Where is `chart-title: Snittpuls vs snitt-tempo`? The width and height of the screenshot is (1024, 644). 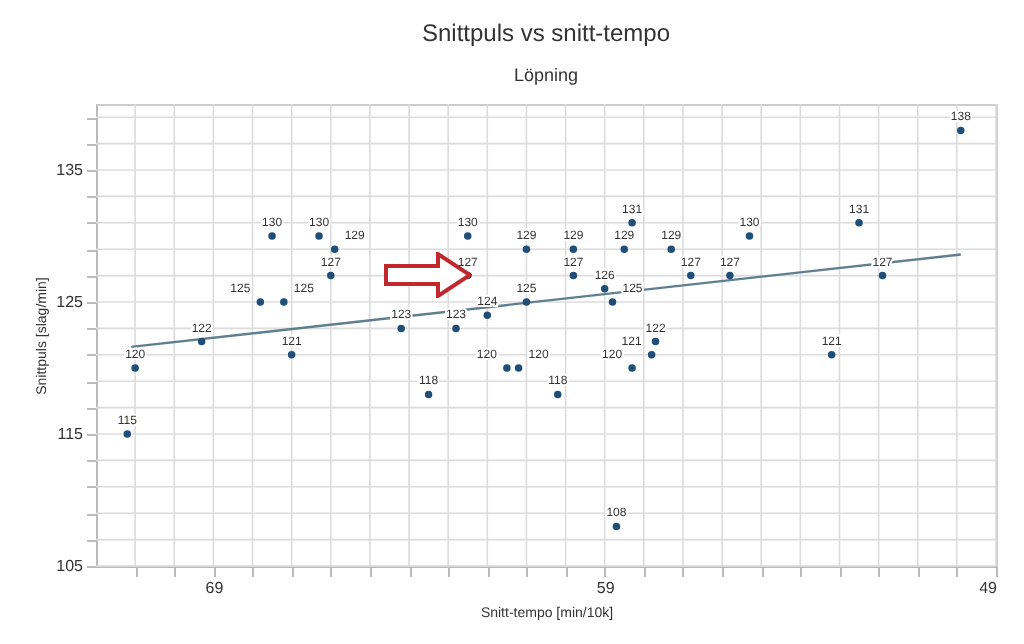 chart-title: Snittpuls vs snitt-tempo is located at coordinates (546, 33).